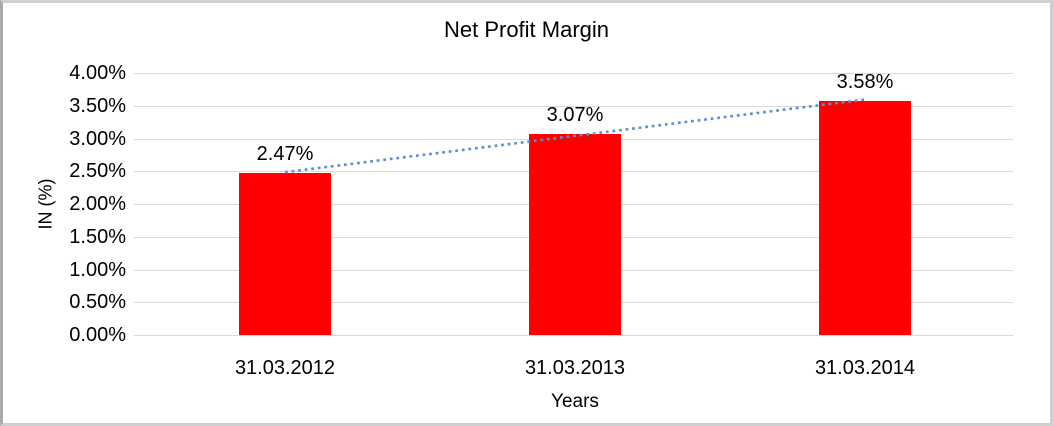 The image size is (1053, 426). Describe the element at coordinates (97, 171) in the screenshot. I see `y-axis-tick-label: 2.50%` at that location.